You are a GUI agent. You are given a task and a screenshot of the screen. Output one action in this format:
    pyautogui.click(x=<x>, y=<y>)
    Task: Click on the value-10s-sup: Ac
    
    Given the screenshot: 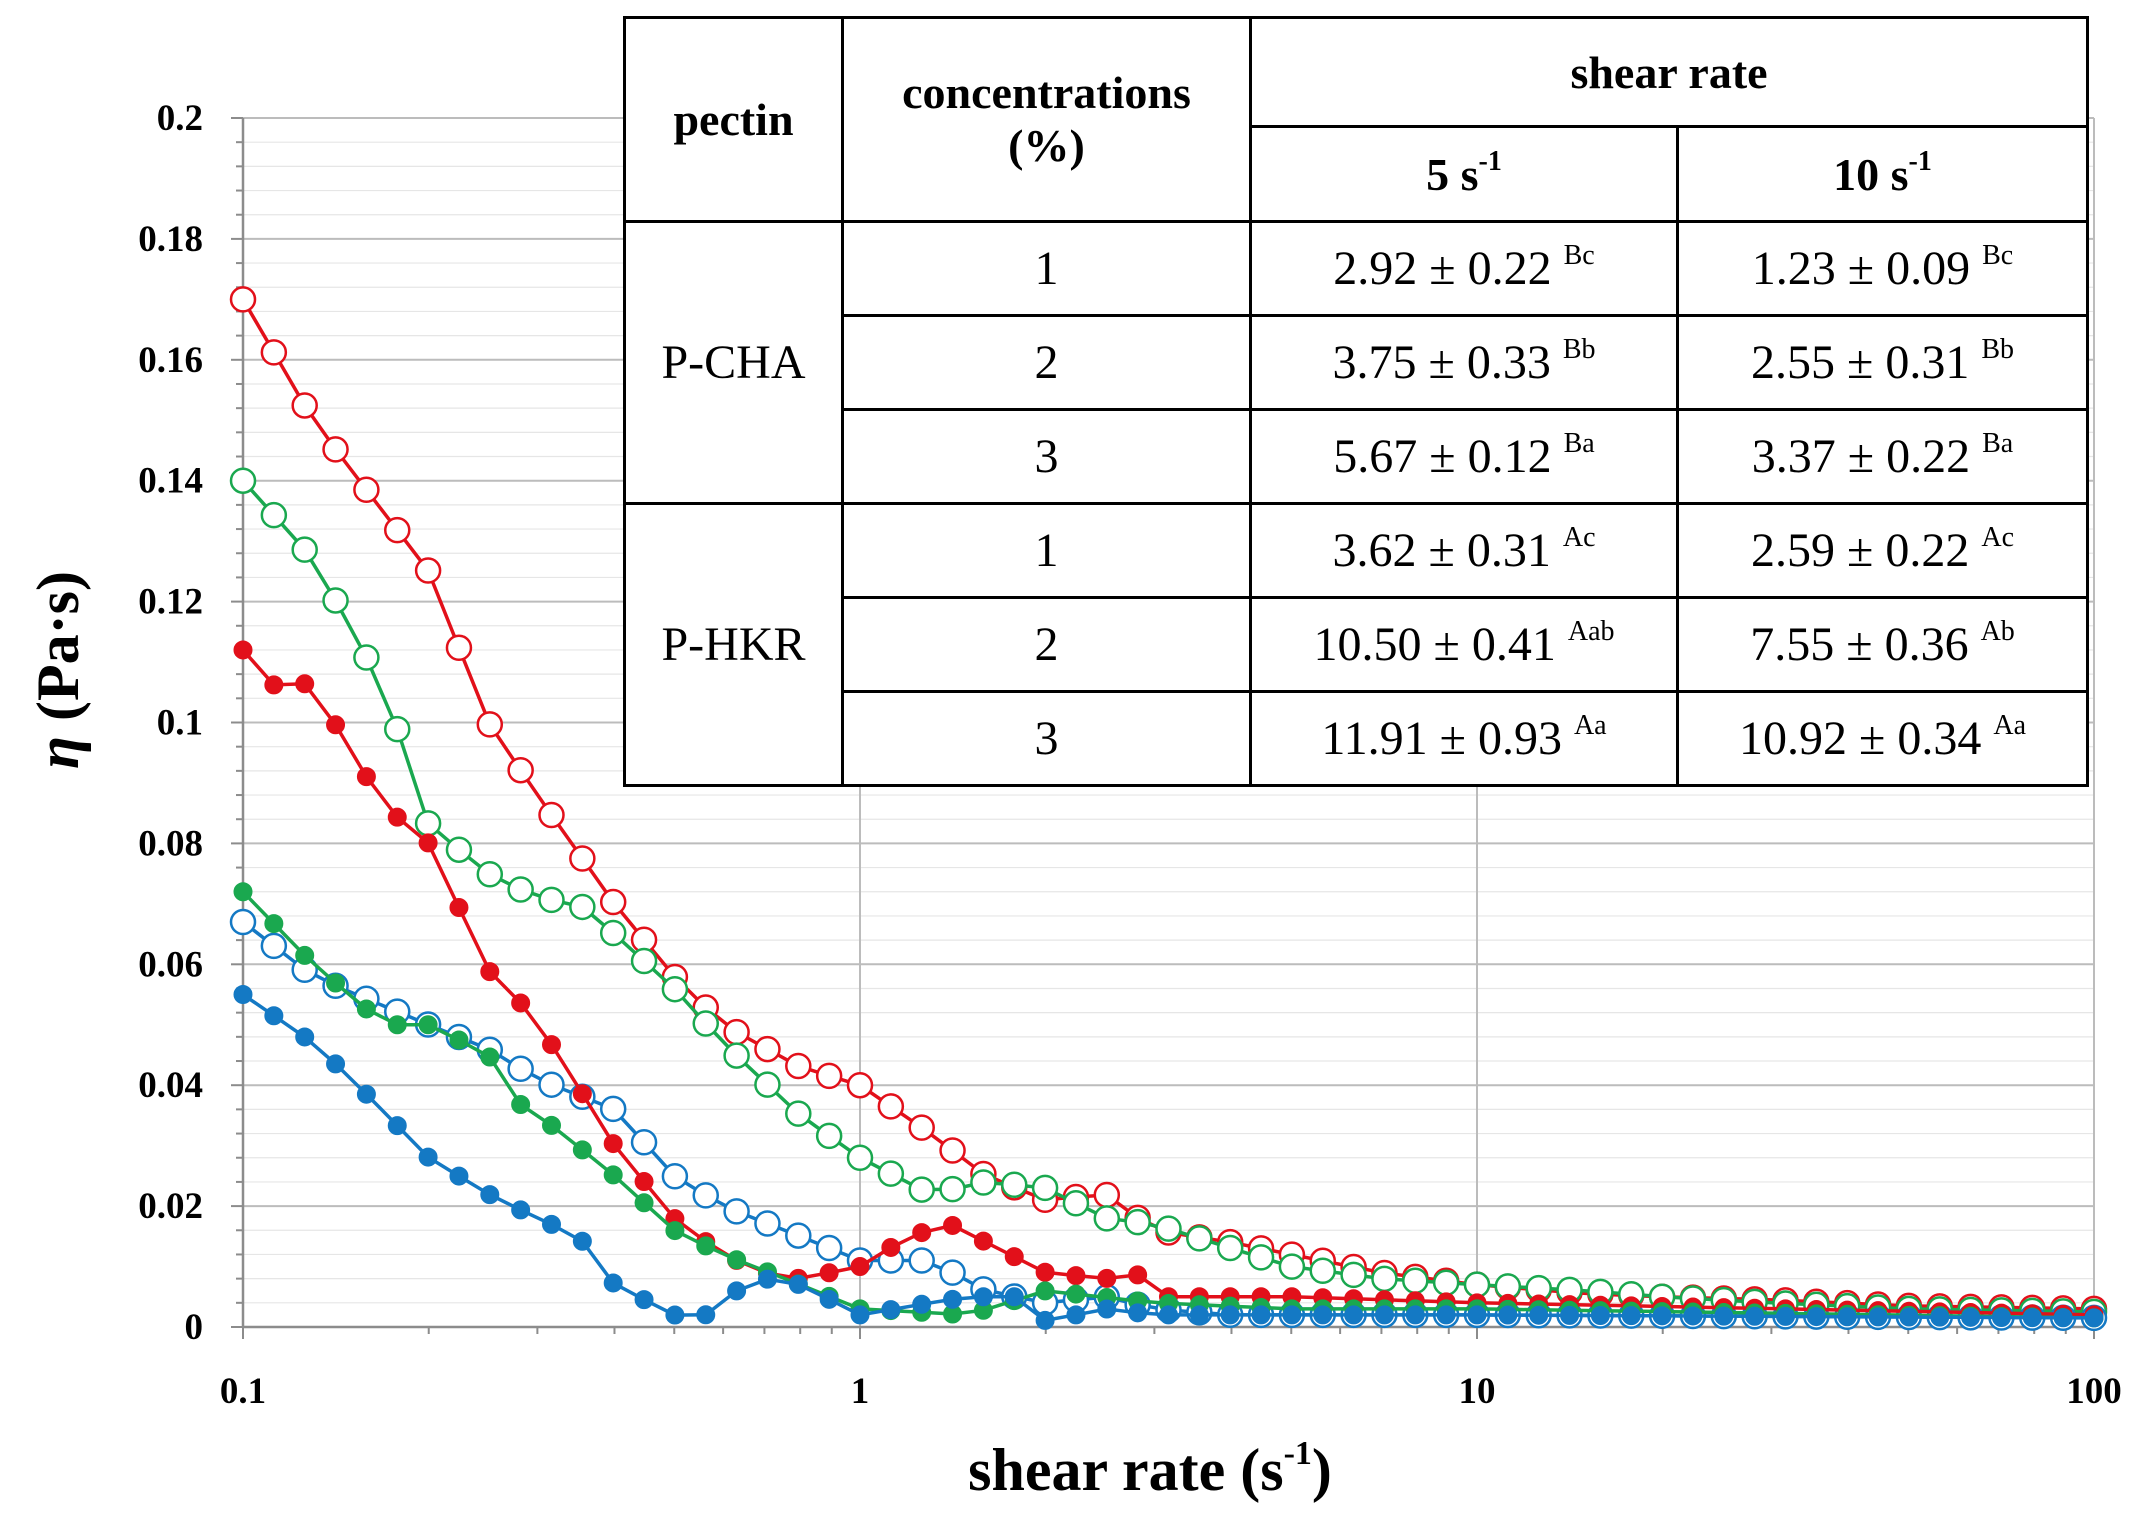 What is the action you would take?
    pyautogui.click(x=1997, y=538)
    